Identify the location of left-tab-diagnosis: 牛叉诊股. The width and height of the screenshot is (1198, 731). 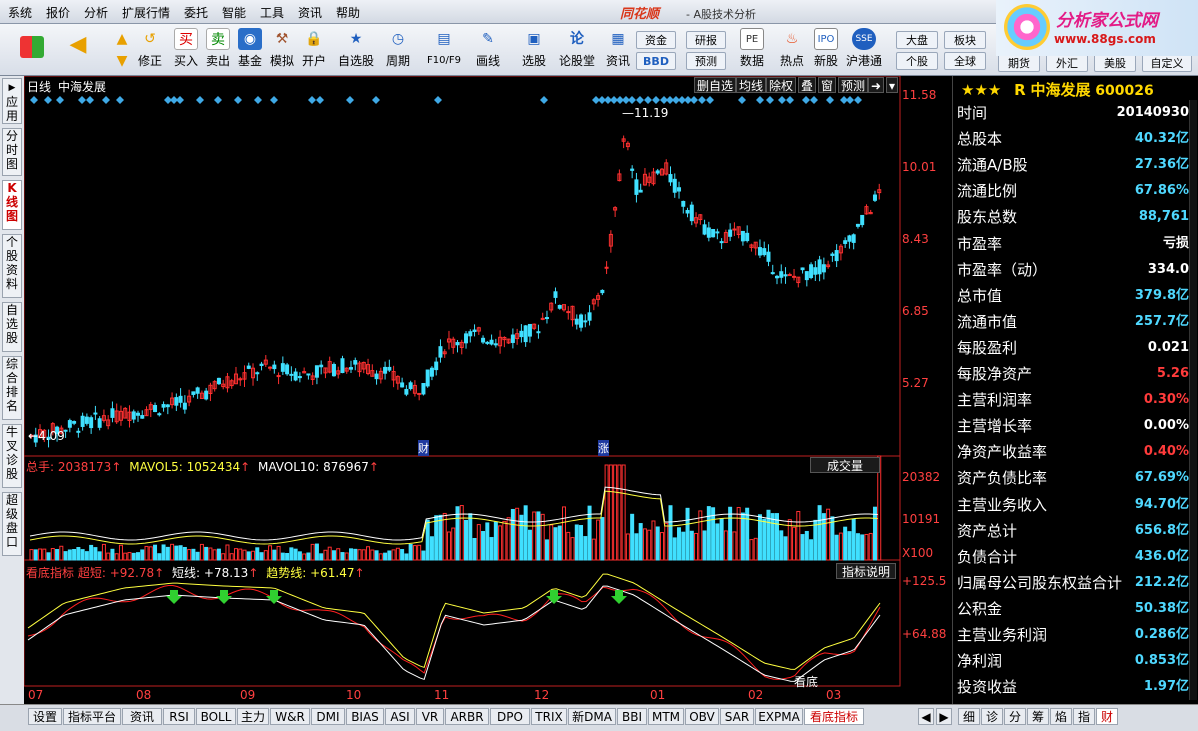
(12, 456).